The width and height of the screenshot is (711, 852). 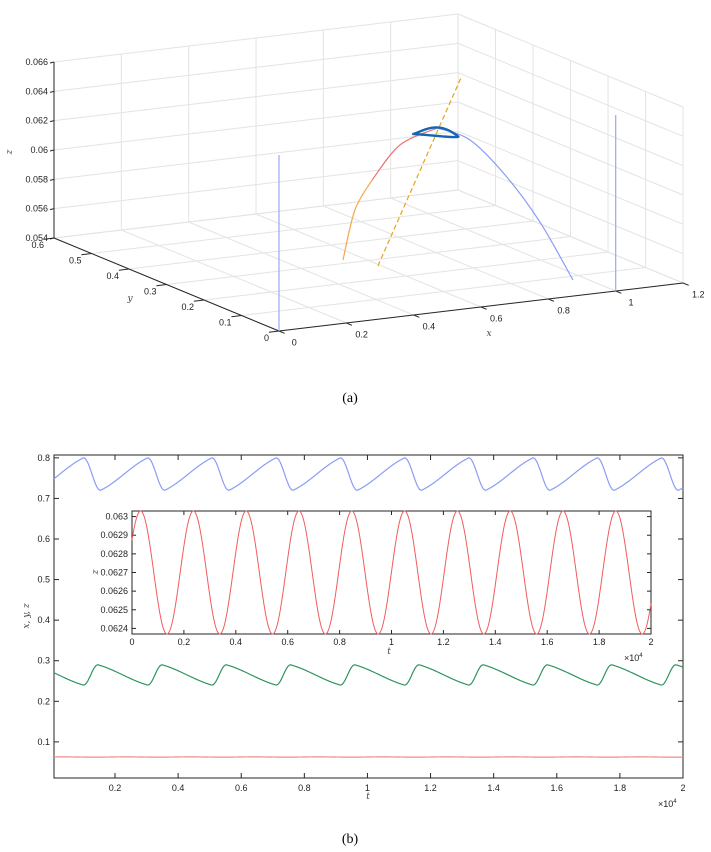 I want to click on inset-x-tick-label: 1.8, so click(x=599, y=642).